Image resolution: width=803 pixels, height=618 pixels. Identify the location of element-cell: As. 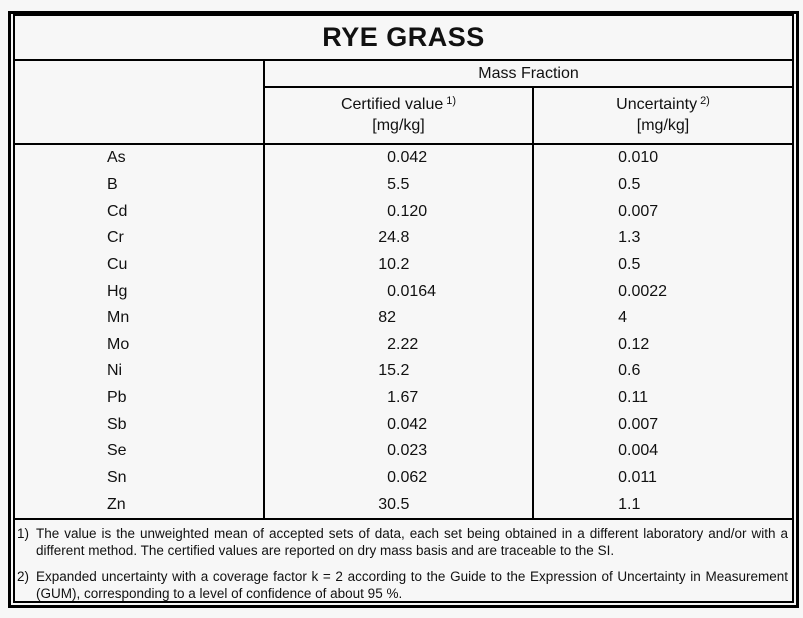
(116, 158).